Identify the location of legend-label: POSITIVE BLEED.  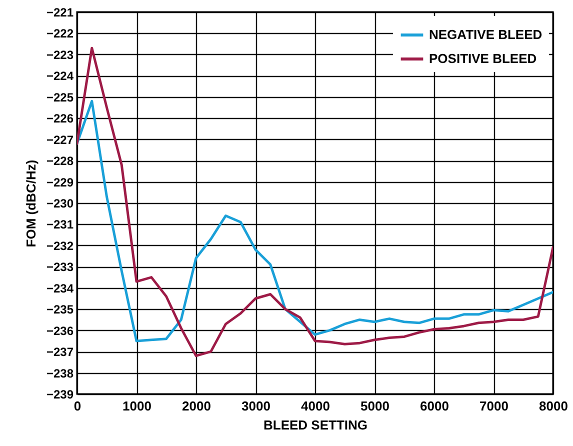
(483, 58).